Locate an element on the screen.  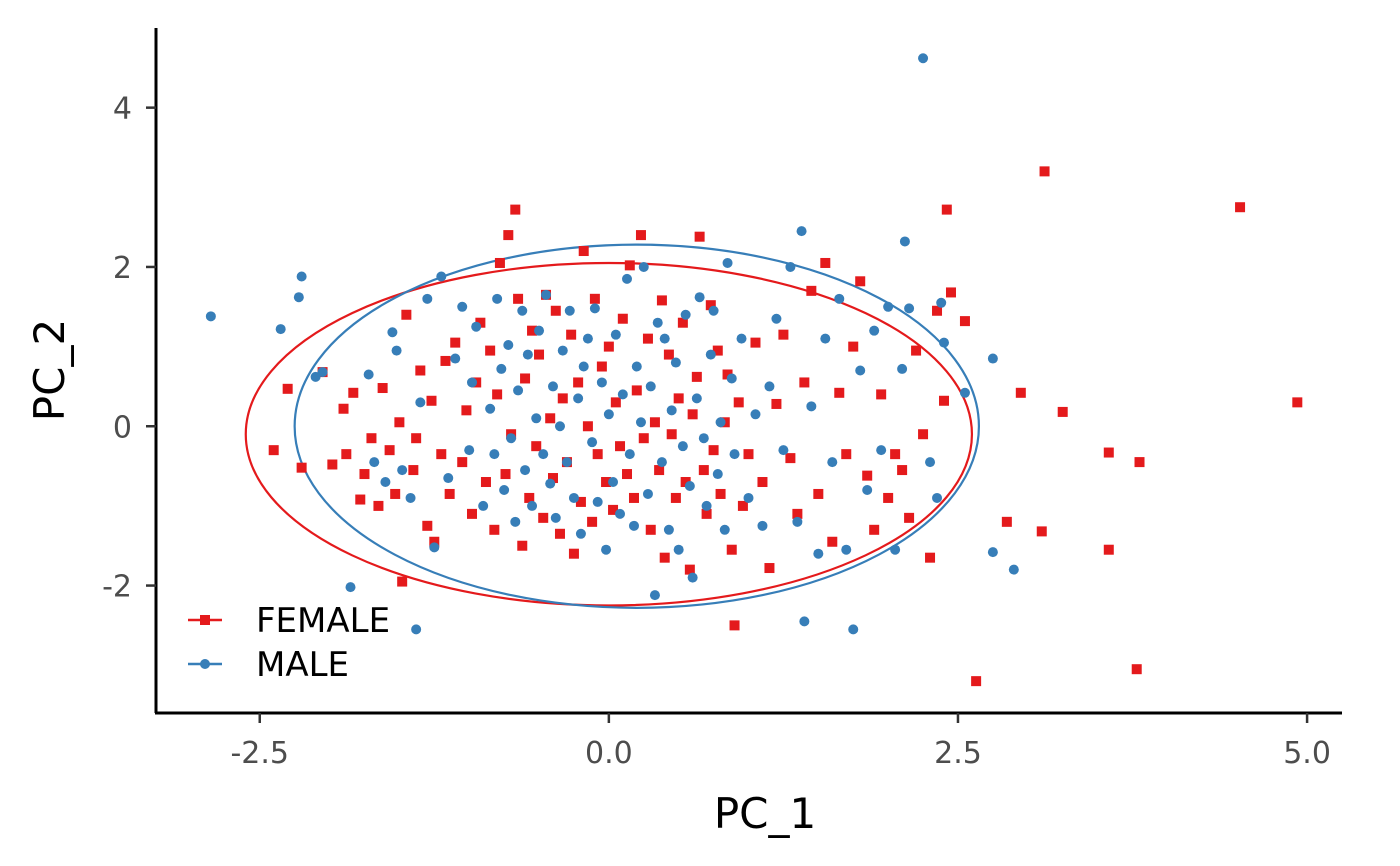
legend-male-marker is located at coordinates (205, 664).